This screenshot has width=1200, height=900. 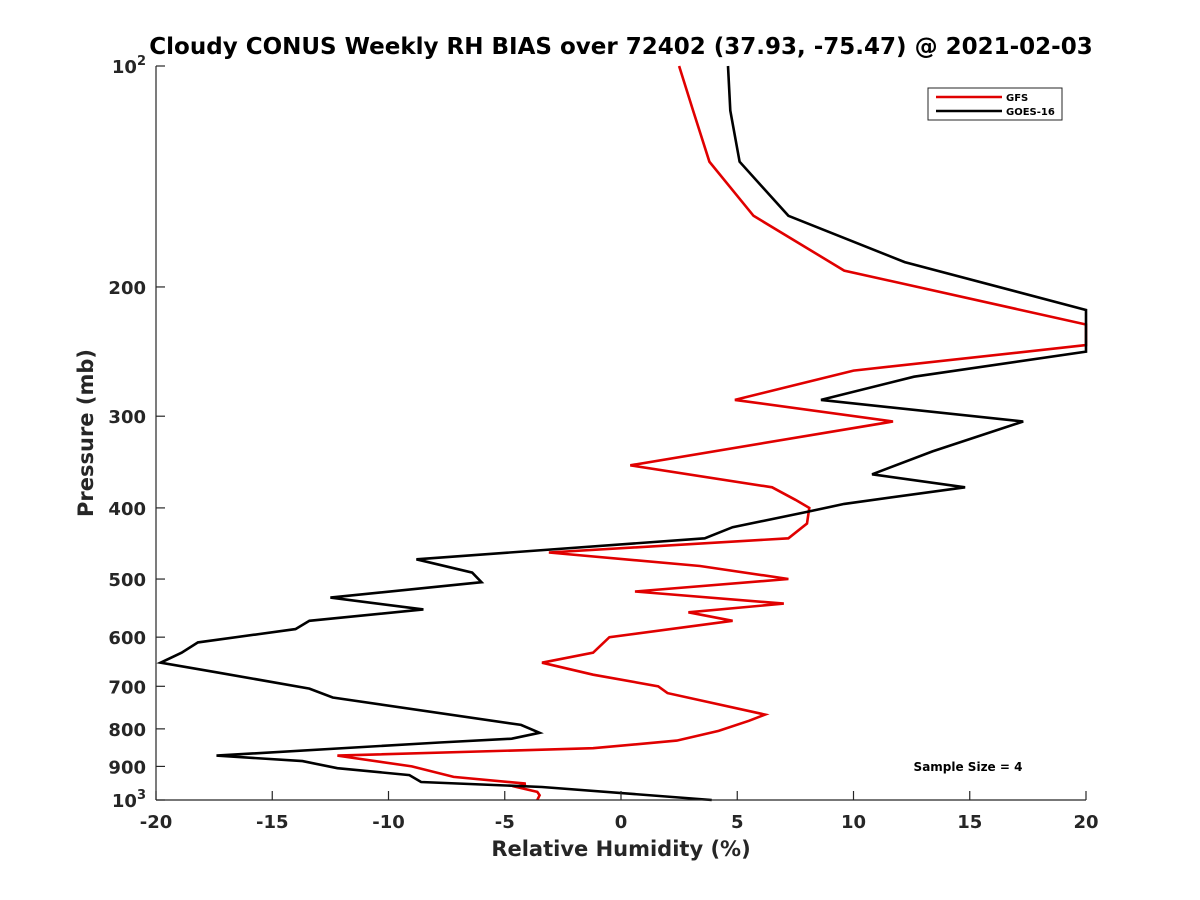 What do you see at coordinates (968, 767) in the screenshot?
I see `sample-size-annotation: Sample Size = 4` at bounding box center [968, 767].